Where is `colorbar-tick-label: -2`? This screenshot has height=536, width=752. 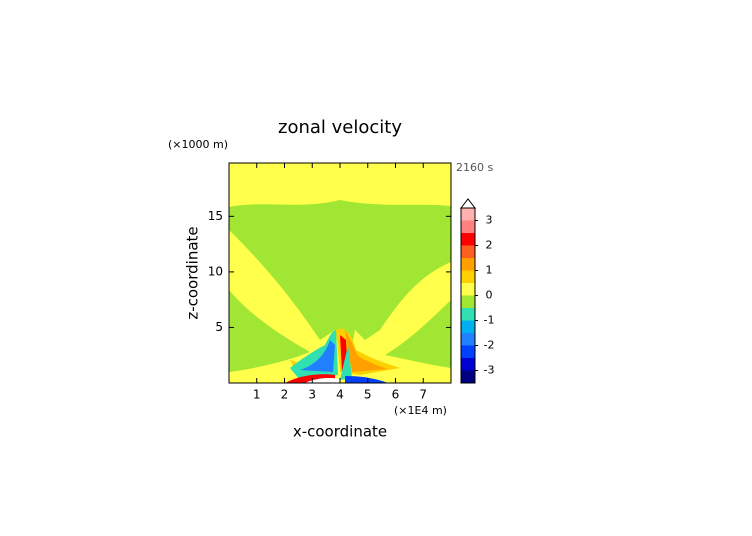
colorbar-tick-label: -2 is located at coordinates (489, 345).